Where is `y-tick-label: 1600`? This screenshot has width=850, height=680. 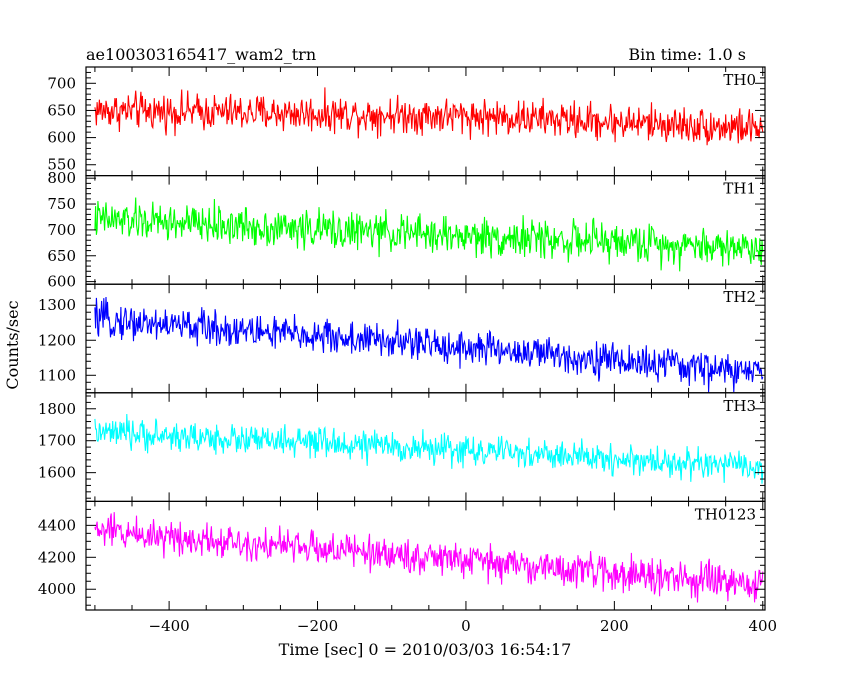 y-tick-label: 1600 is located at coordinates (57, 473).